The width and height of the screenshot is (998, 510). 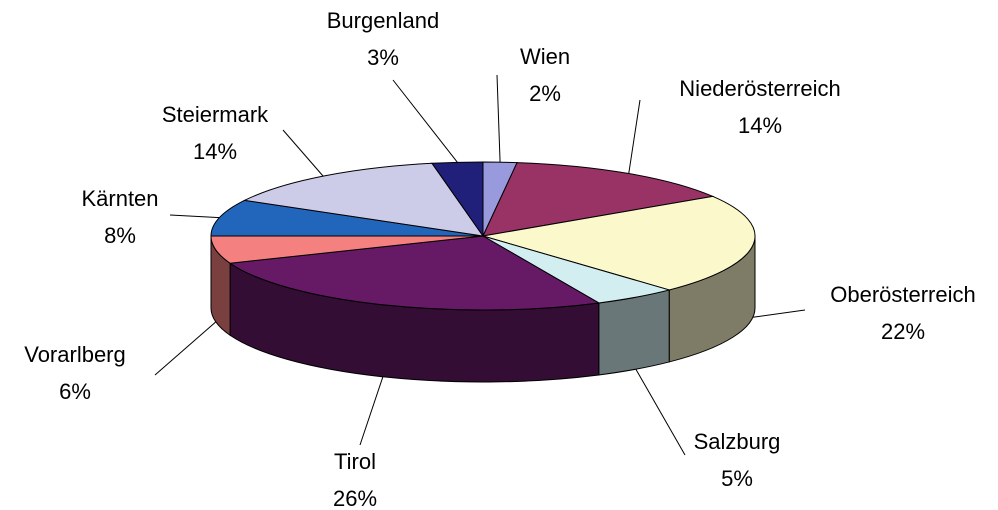 I want to click on slice-label: Steiermark, so click(x=215, y=114).